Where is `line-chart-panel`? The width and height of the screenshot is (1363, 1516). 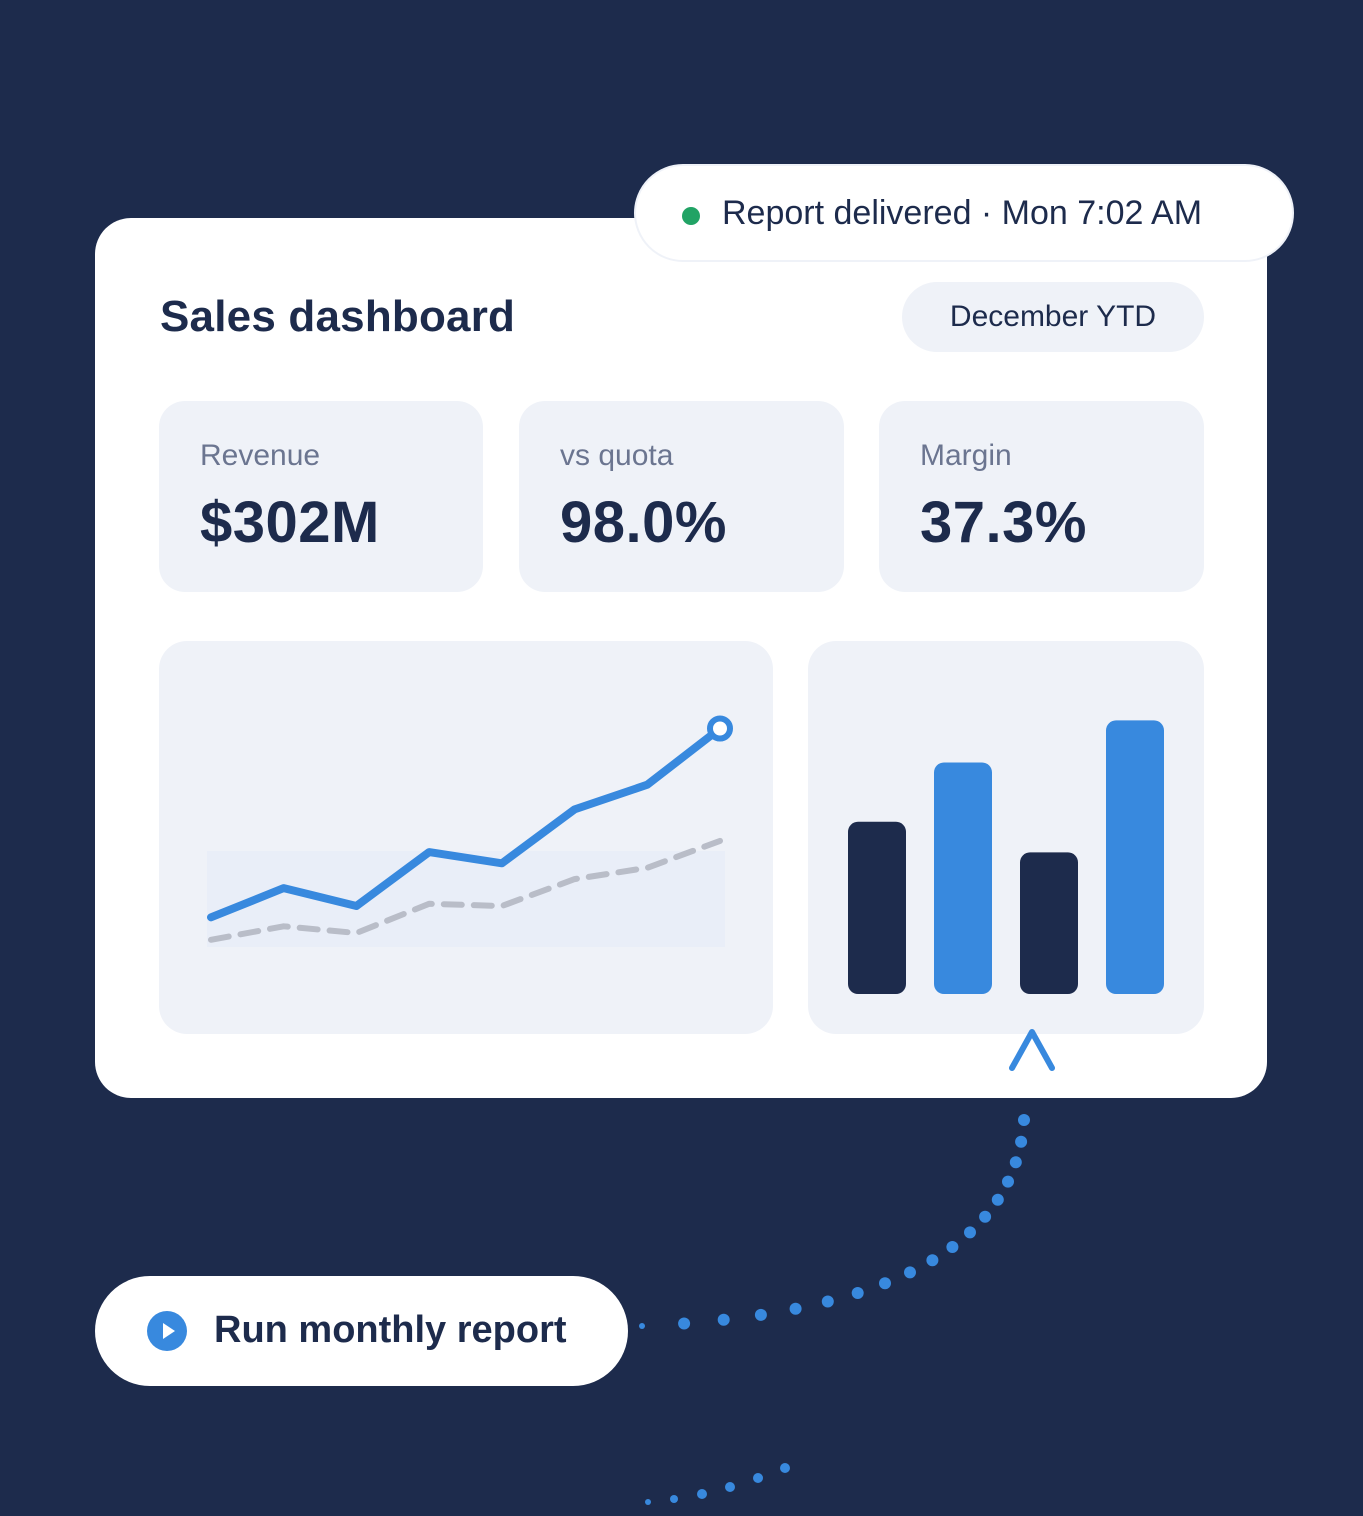 line-chart-panel is located at coordinates (466, 837).